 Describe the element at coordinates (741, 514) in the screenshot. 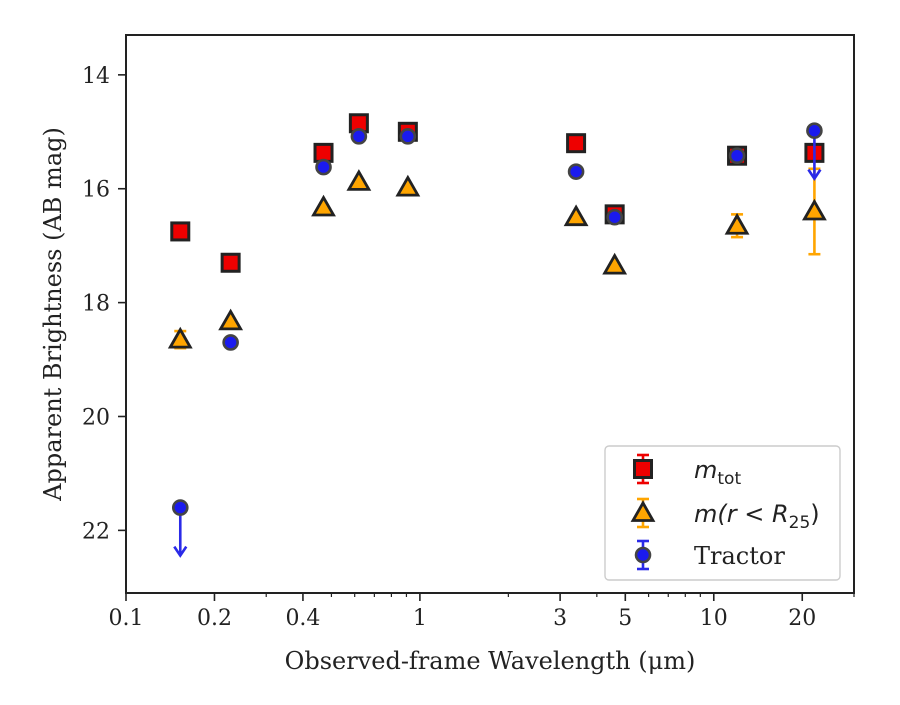

I see `legend-label-main: m(r < R` at that location.